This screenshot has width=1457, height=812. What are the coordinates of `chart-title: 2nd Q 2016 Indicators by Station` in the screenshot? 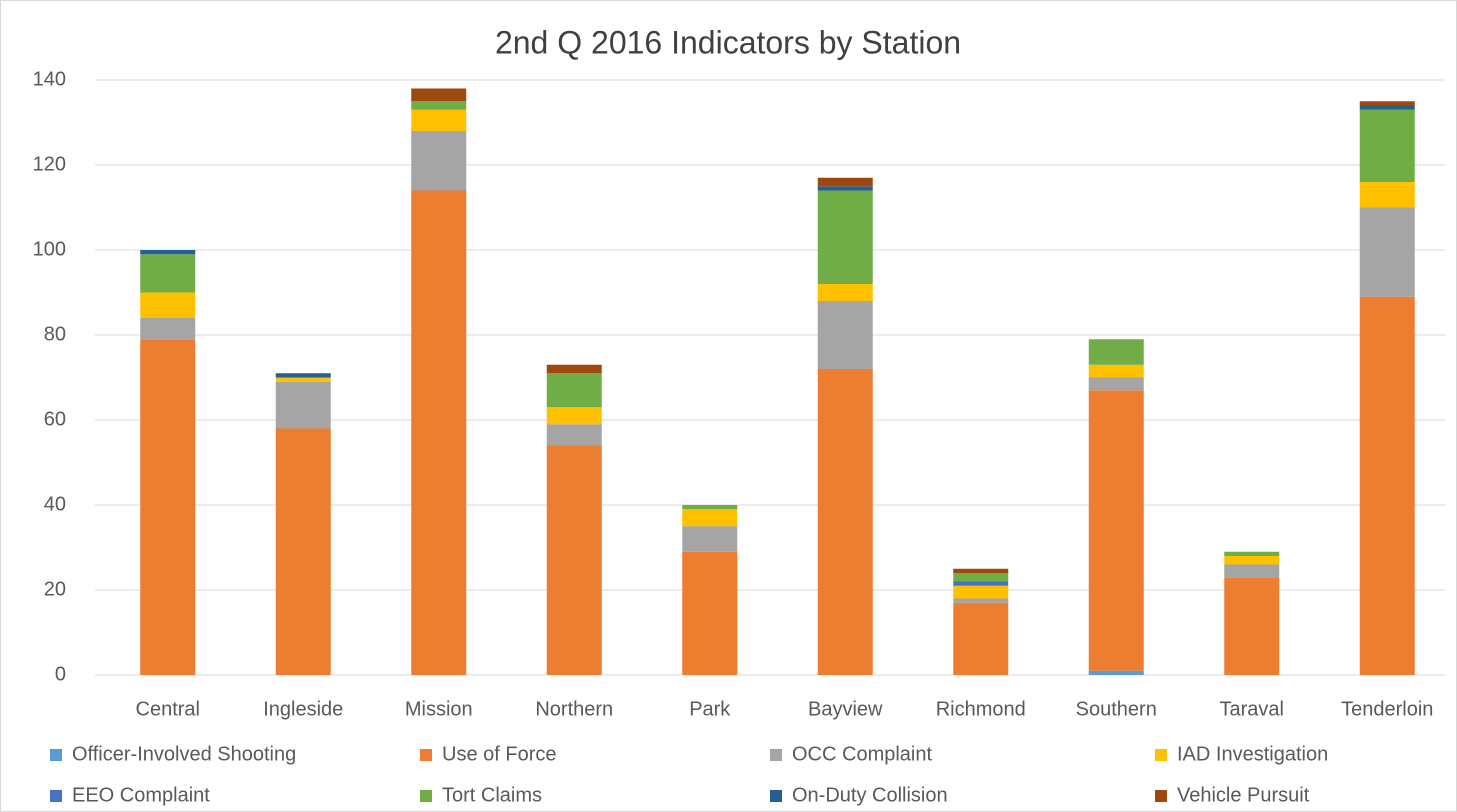 It's located at (728, 42).